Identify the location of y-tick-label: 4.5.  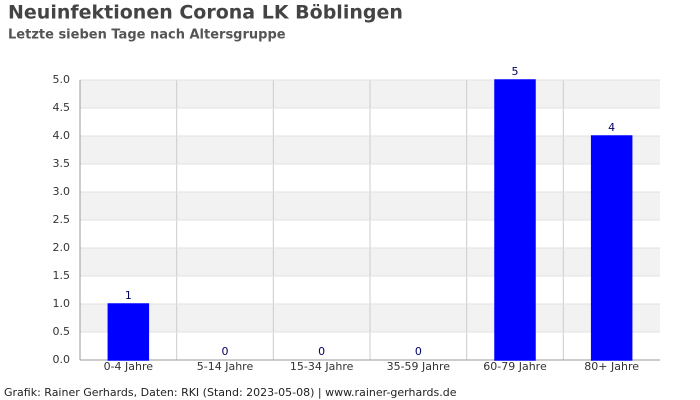
(62, 107).